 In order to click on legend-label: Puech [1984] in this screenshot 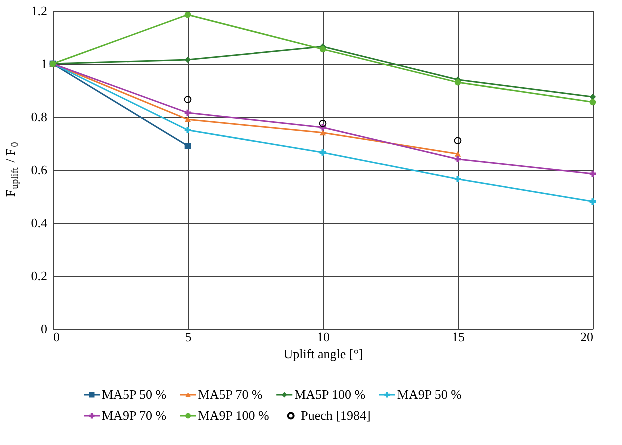, I will do `click(336, 415)`.